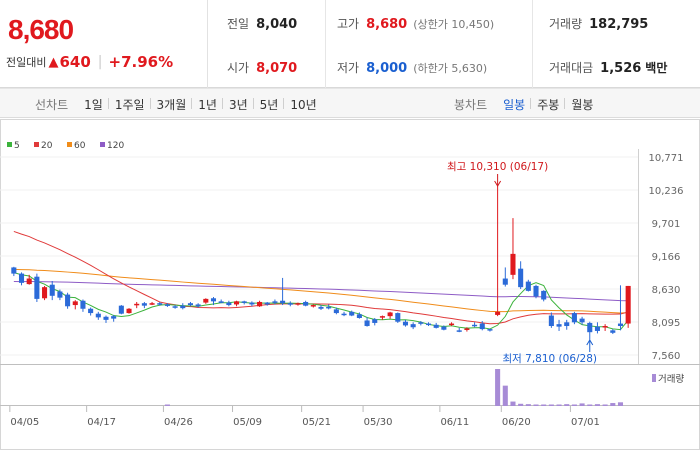  What do you see at coordinates (590, 342) in the screenshot?
I see `low-arrow-icon` at bounding box center [590, 342].